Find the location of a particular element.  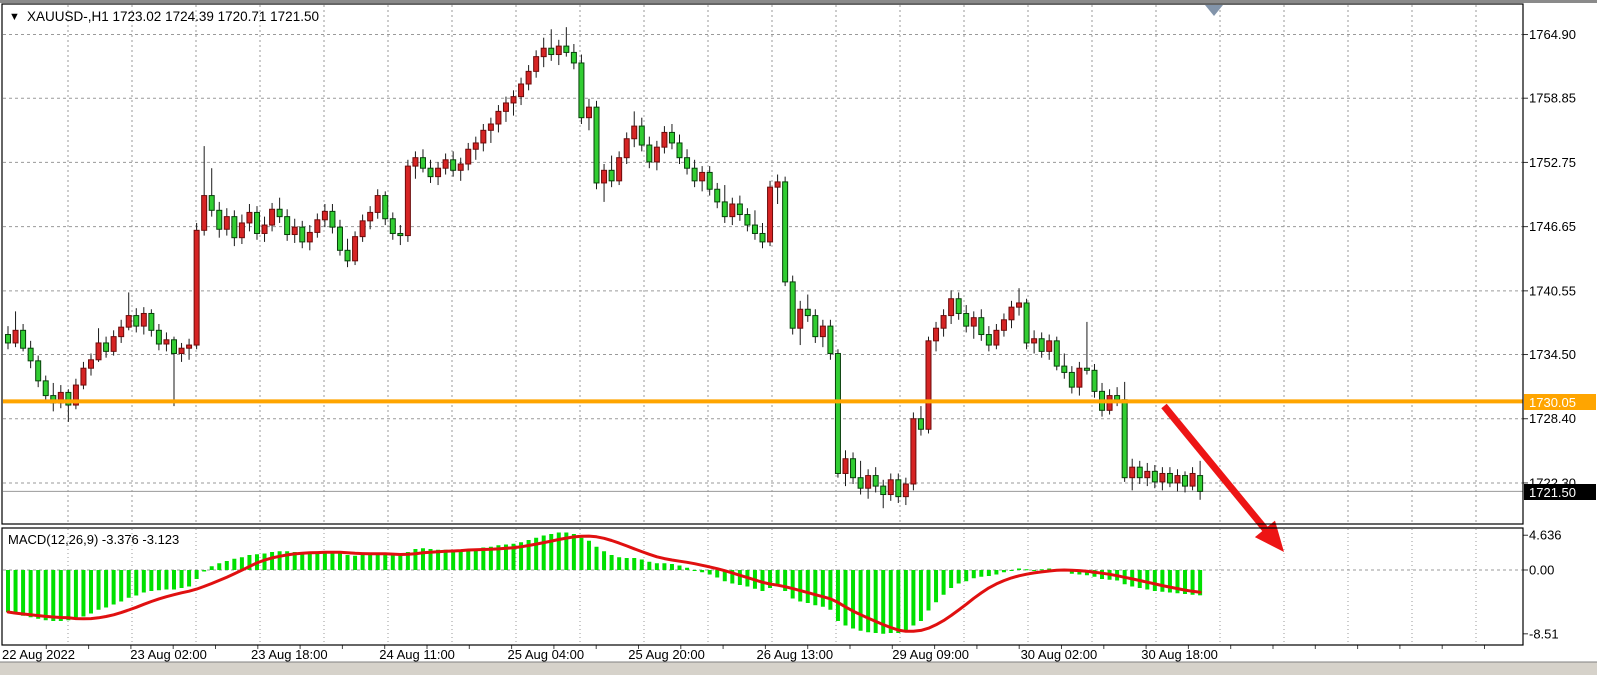

time-axis-label: 25 Aug 20:00 is located at coordinates (666, 654).